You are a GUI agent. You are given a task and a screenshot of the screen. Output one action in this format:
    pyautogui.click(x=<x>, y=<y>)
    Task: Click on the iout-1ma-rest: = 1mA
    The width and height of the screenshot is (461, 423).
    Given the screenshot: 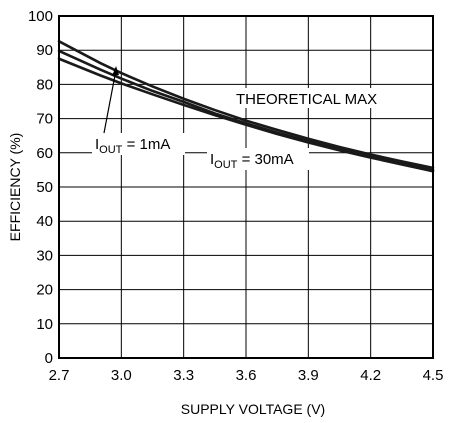 What is the action you would take?
    pyautogui.click(x=146, y=144)
    